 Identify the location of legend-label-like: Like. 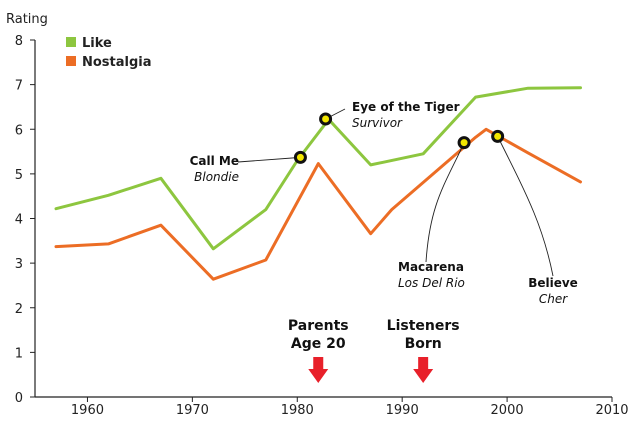
(97, 43).